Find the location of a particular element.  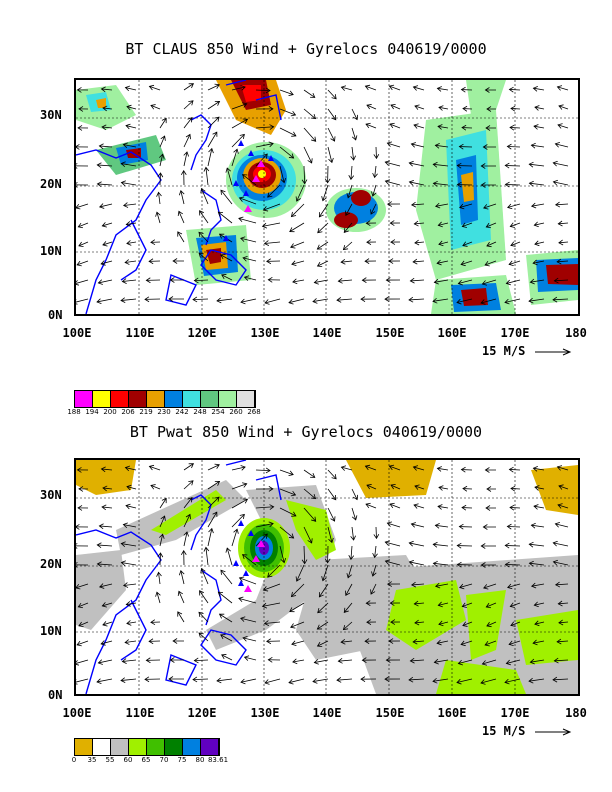

legend-tick-label: 248 is located at coordinates (200, 412).